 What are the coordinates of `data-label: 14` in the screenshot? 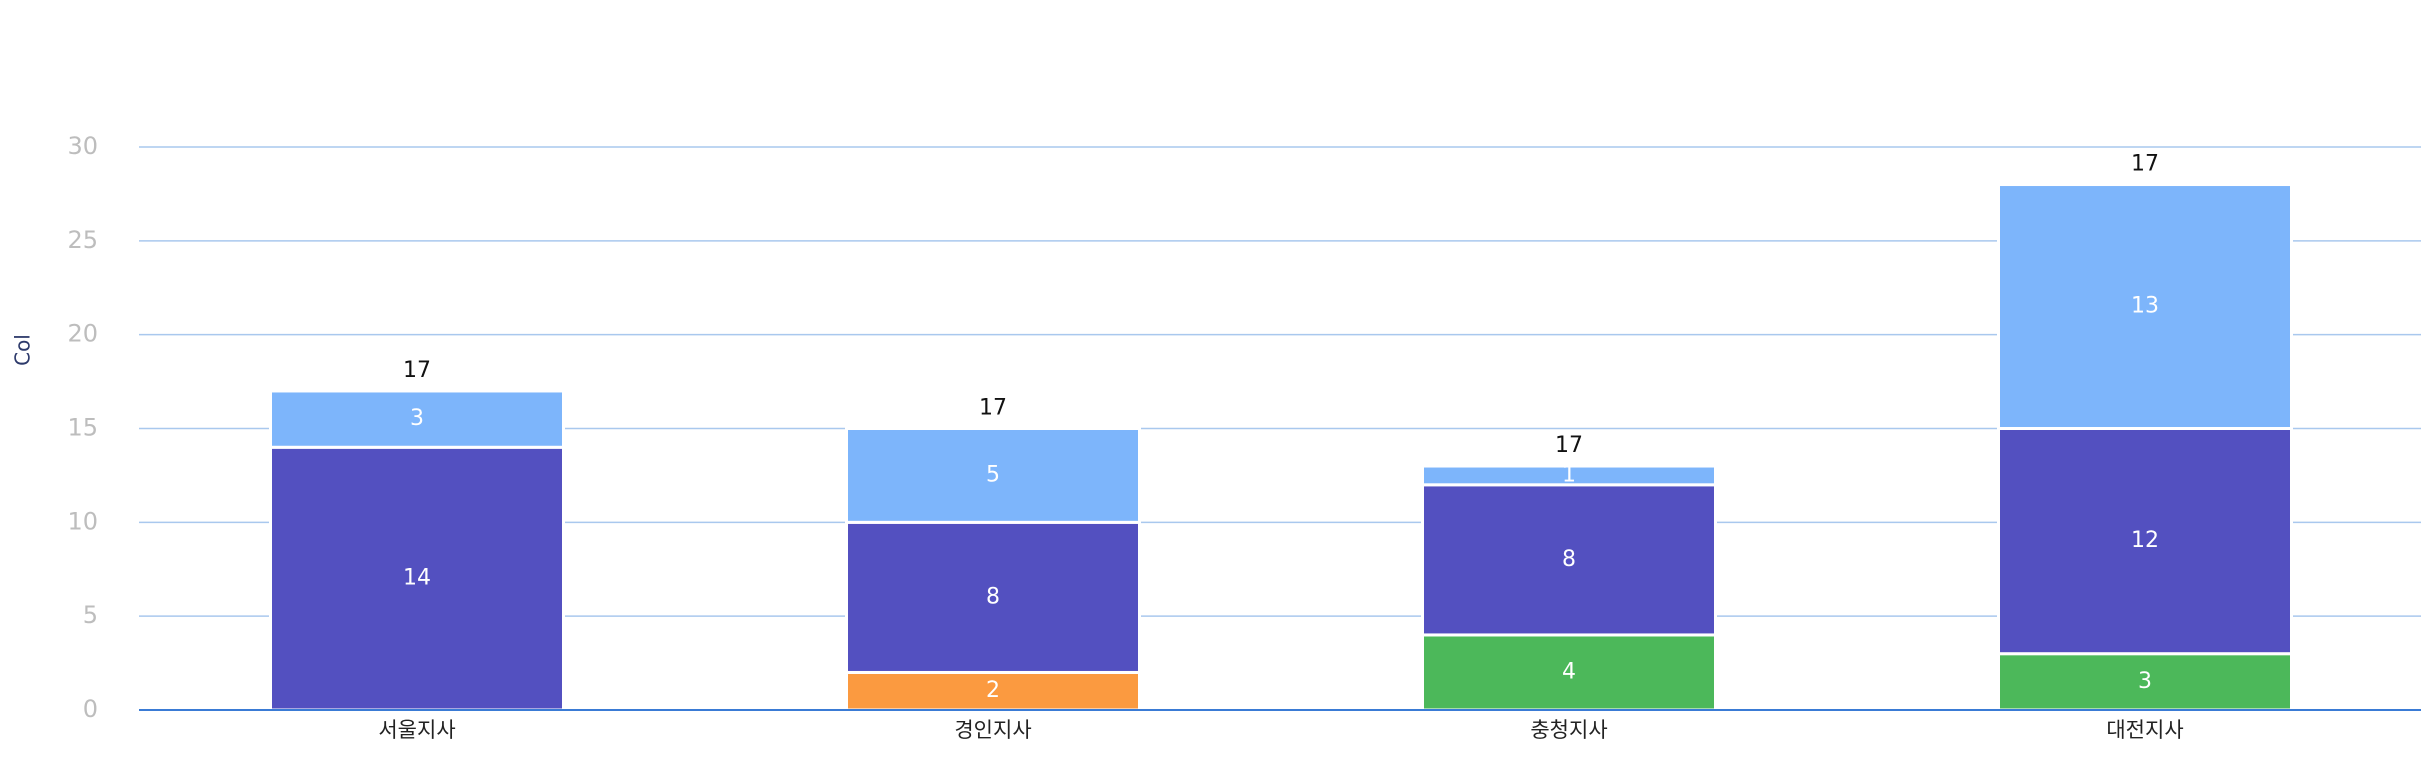 It's located at (417, 578).